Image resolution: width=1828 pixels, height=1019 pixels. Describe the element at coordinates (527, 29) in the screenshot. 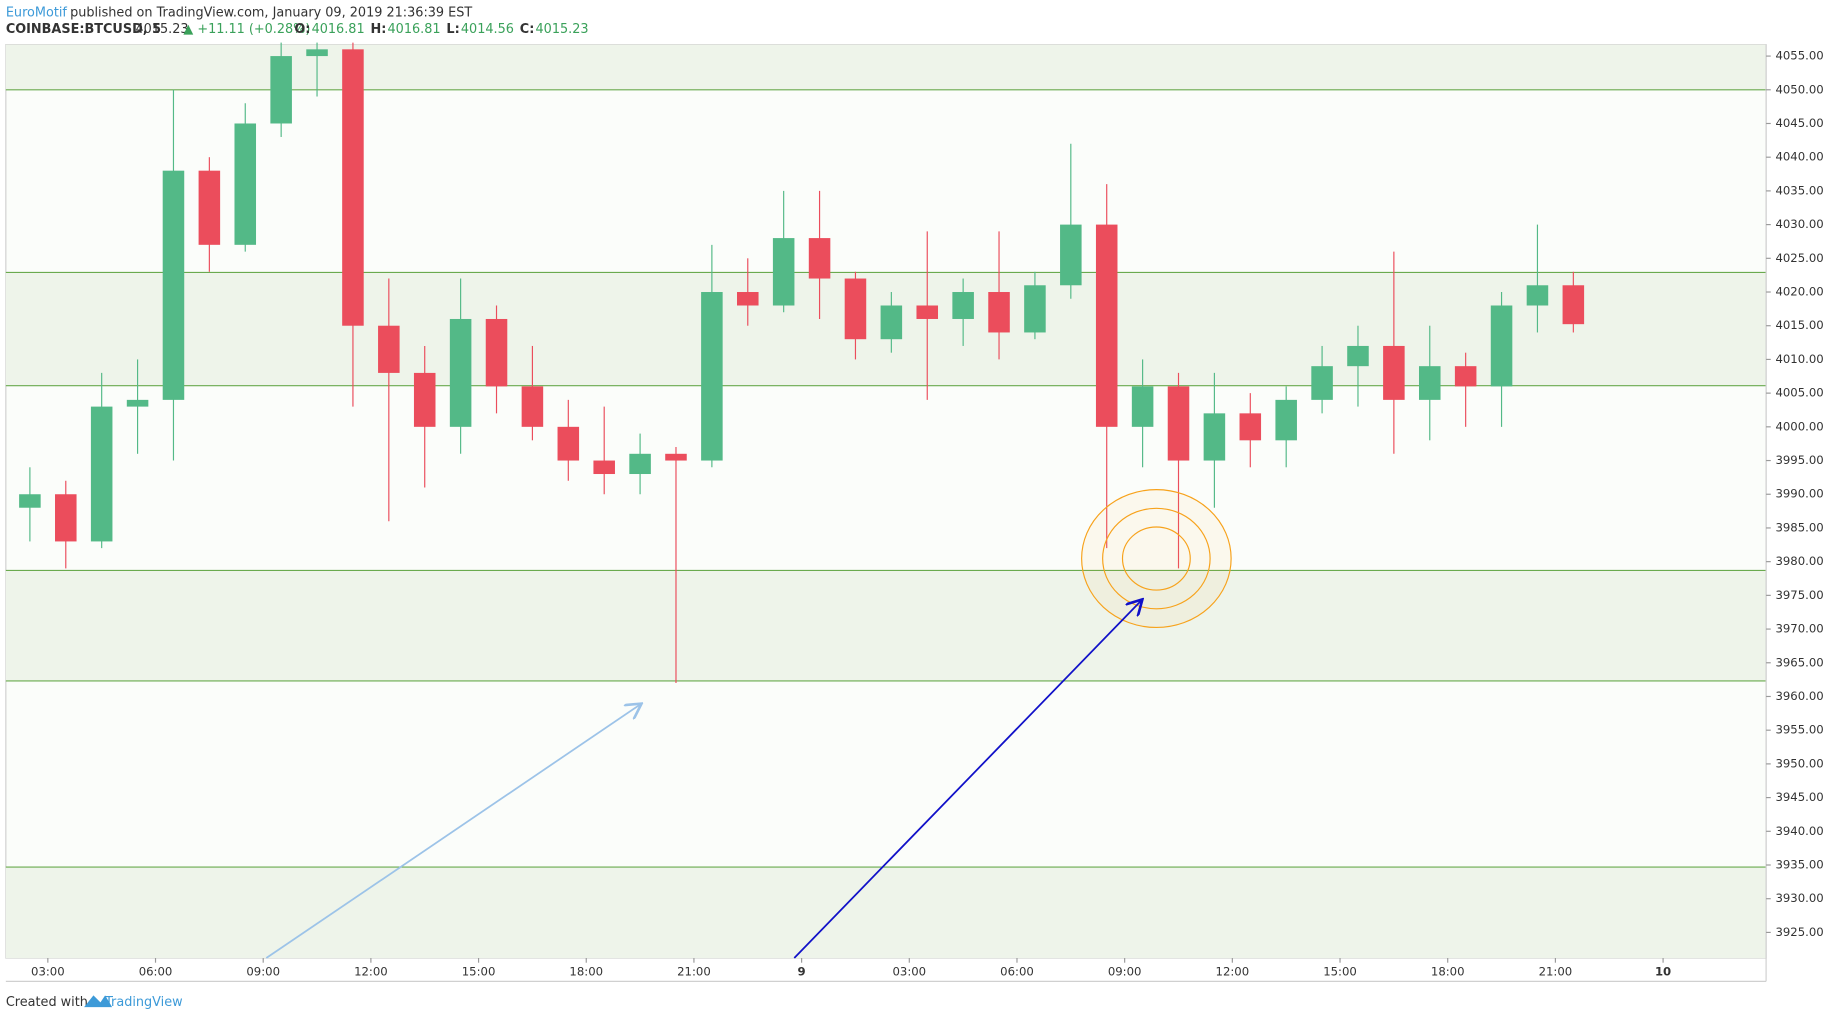

I see `ohlc-label: C:` at that location.